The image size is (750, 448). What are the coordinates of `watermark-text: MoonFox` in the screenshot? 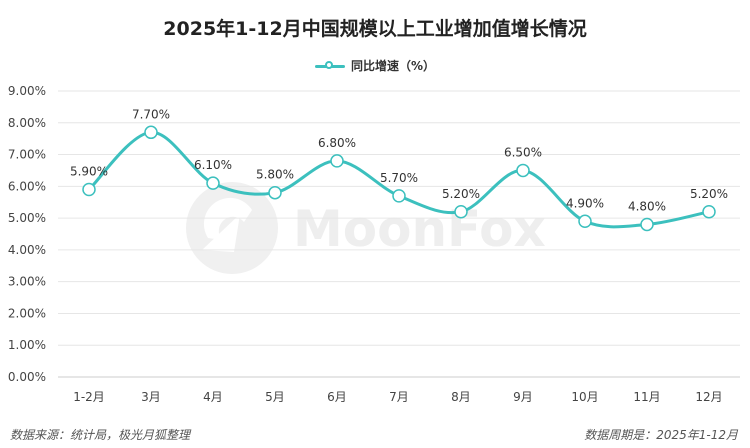 It's located at (419, 229).